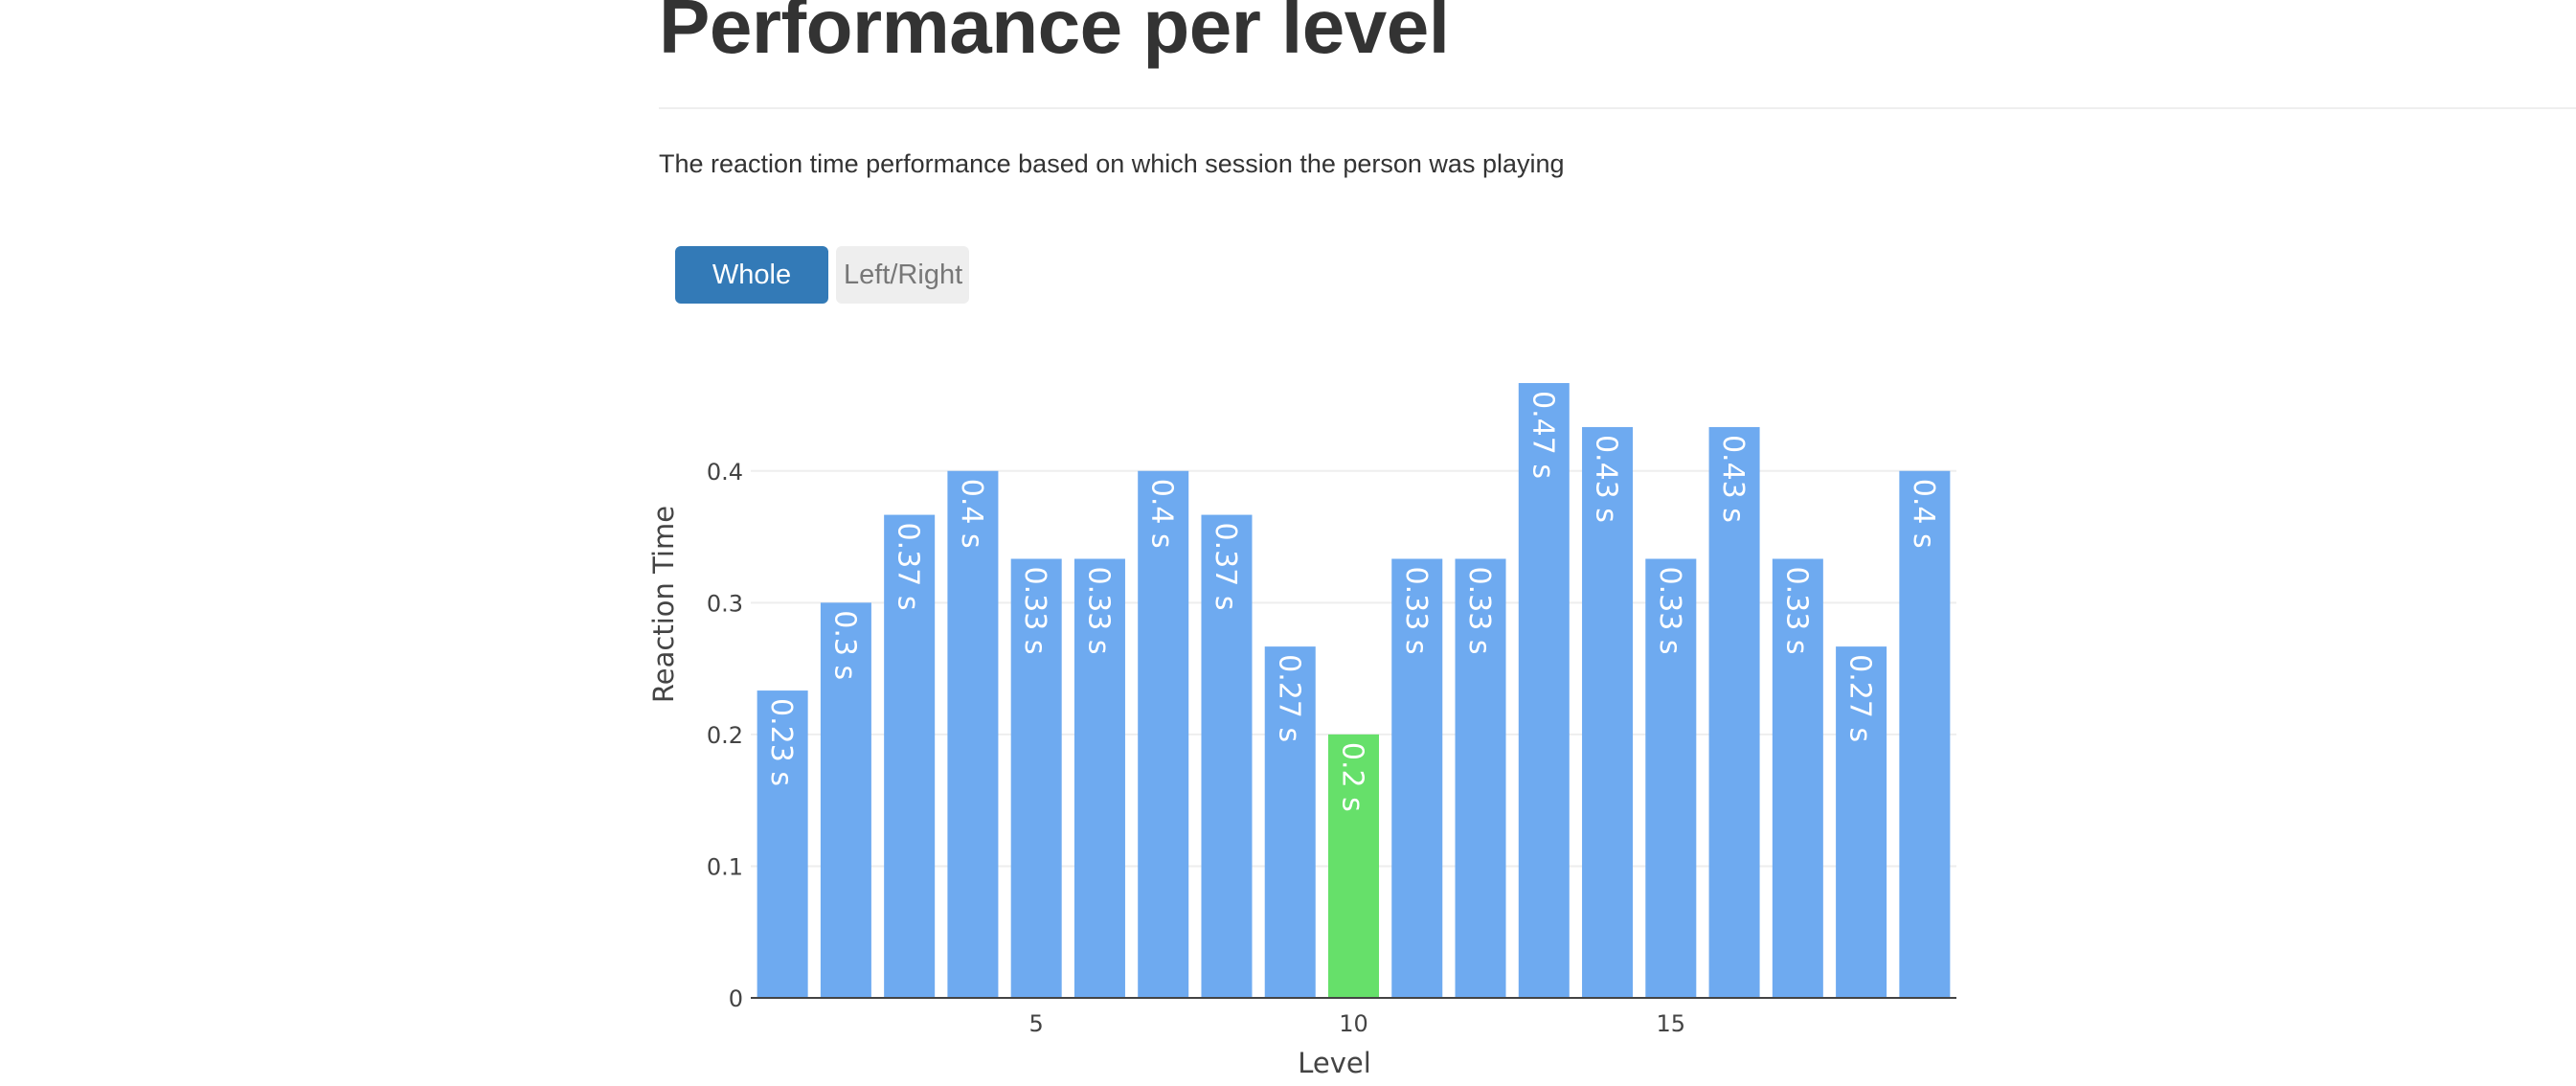 The width and height of the screenshot is (2576, 1086). What do you see at coordinates (1054, 35) in the screenshot?
I see `page-title: Performance per level` at bounding box center [1054, 35].